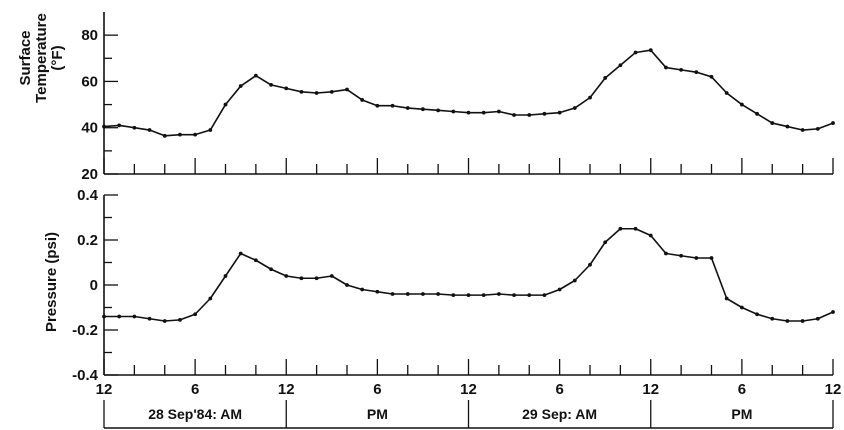  I want to click on temperature-y-tick-label: 20, so click(89, 174).